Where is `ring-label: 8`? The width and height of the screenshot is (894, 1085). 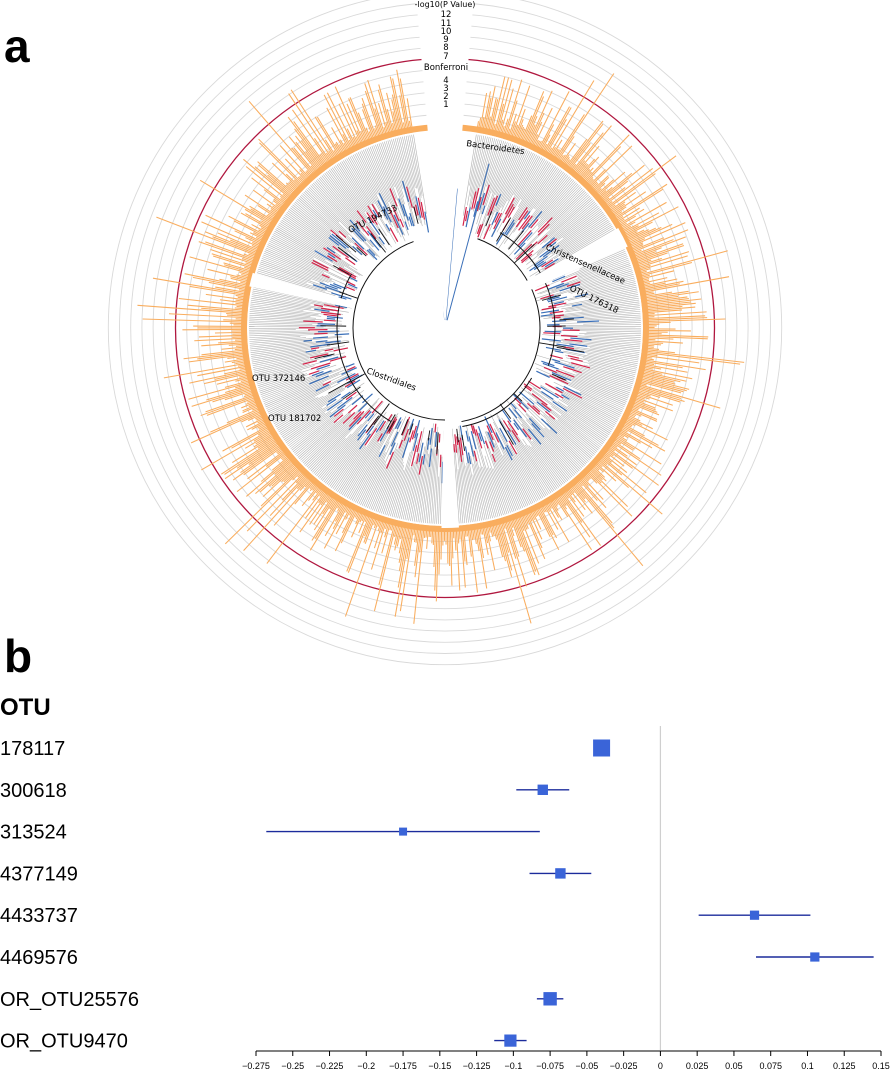 ring-label: 8 is located at coordinates (445, 48).